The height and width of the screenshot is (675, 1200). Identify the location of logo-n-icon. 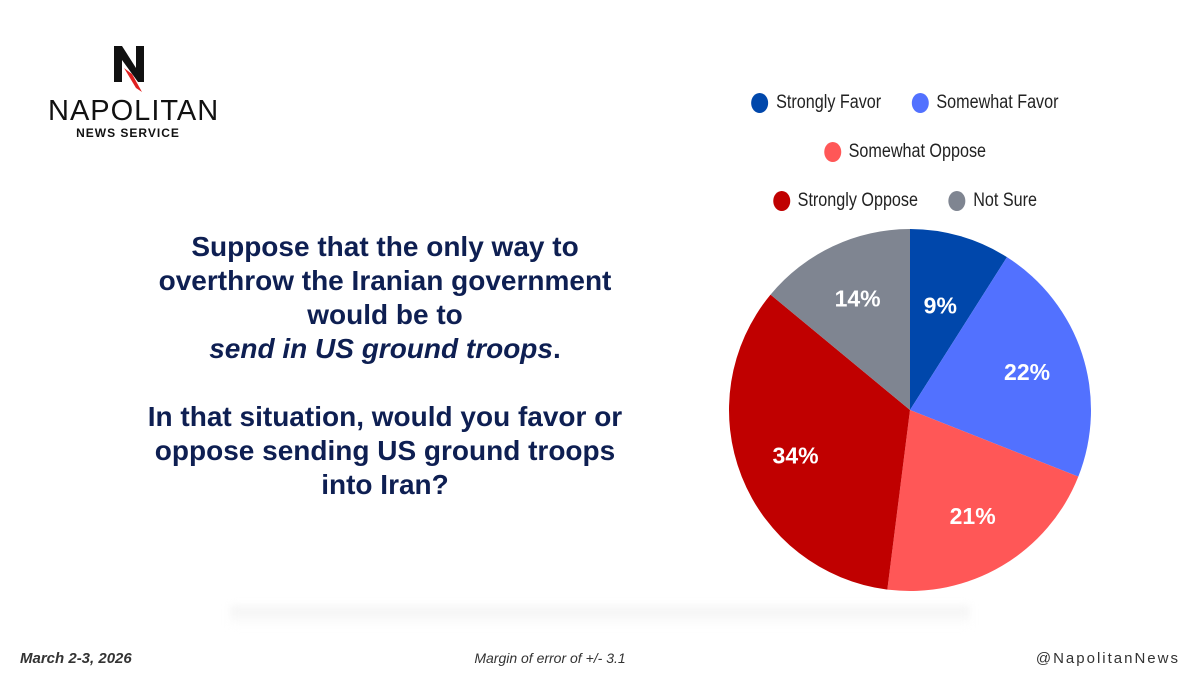
(129, 69).